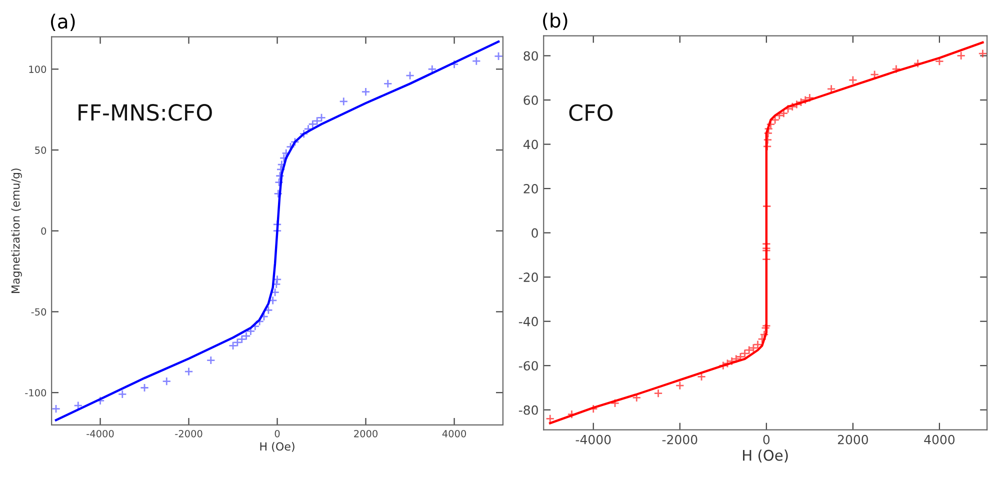 This screenshot has width=992, height=484. I want to click on y-tick-label: 50, so click(40, 150).